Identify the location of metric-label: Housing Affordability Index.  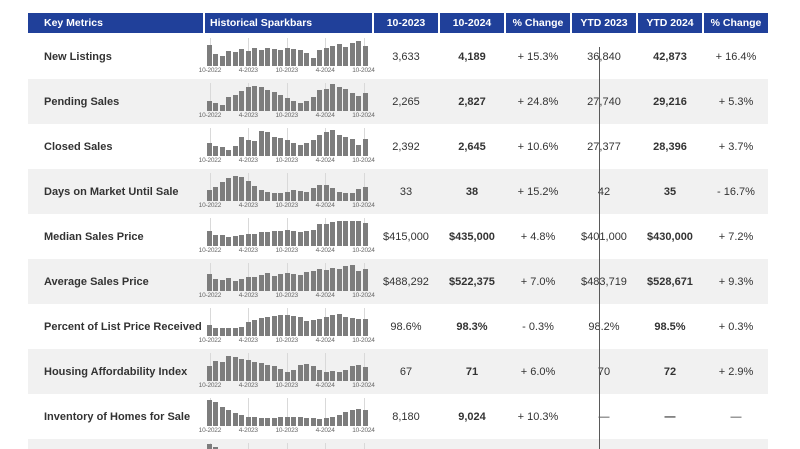
(116, 371).